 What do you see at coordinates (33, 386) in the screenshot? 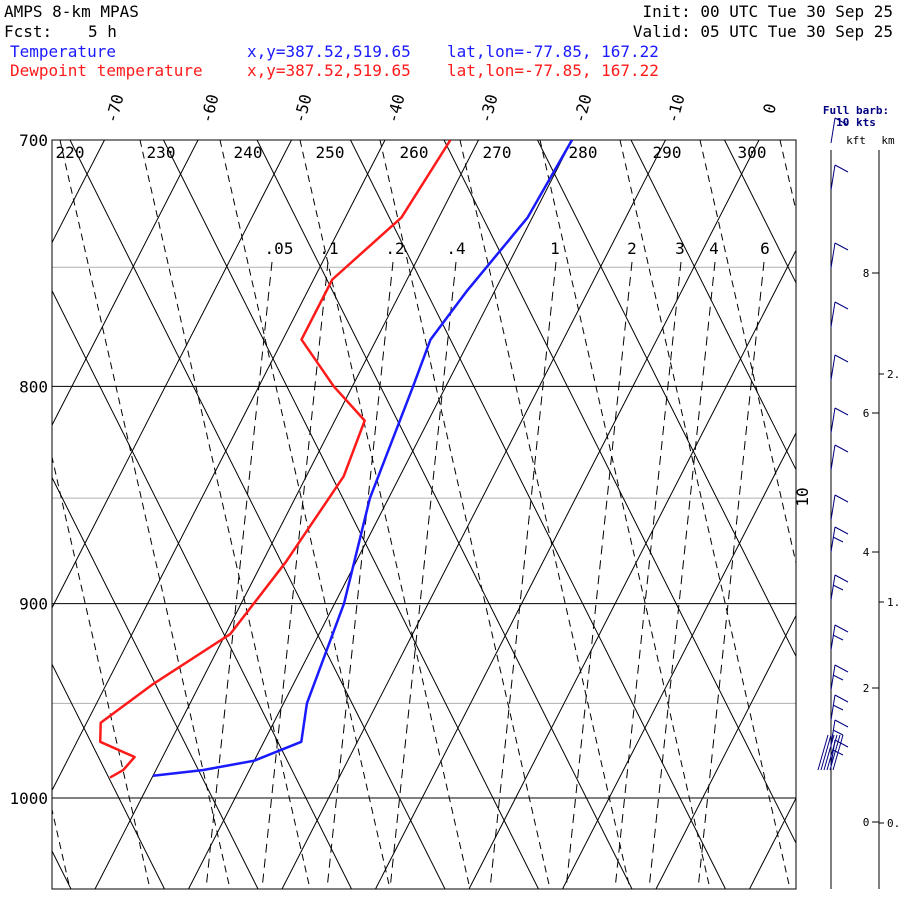
I see `pressure-label: 800` at bounding box center [33, 386].